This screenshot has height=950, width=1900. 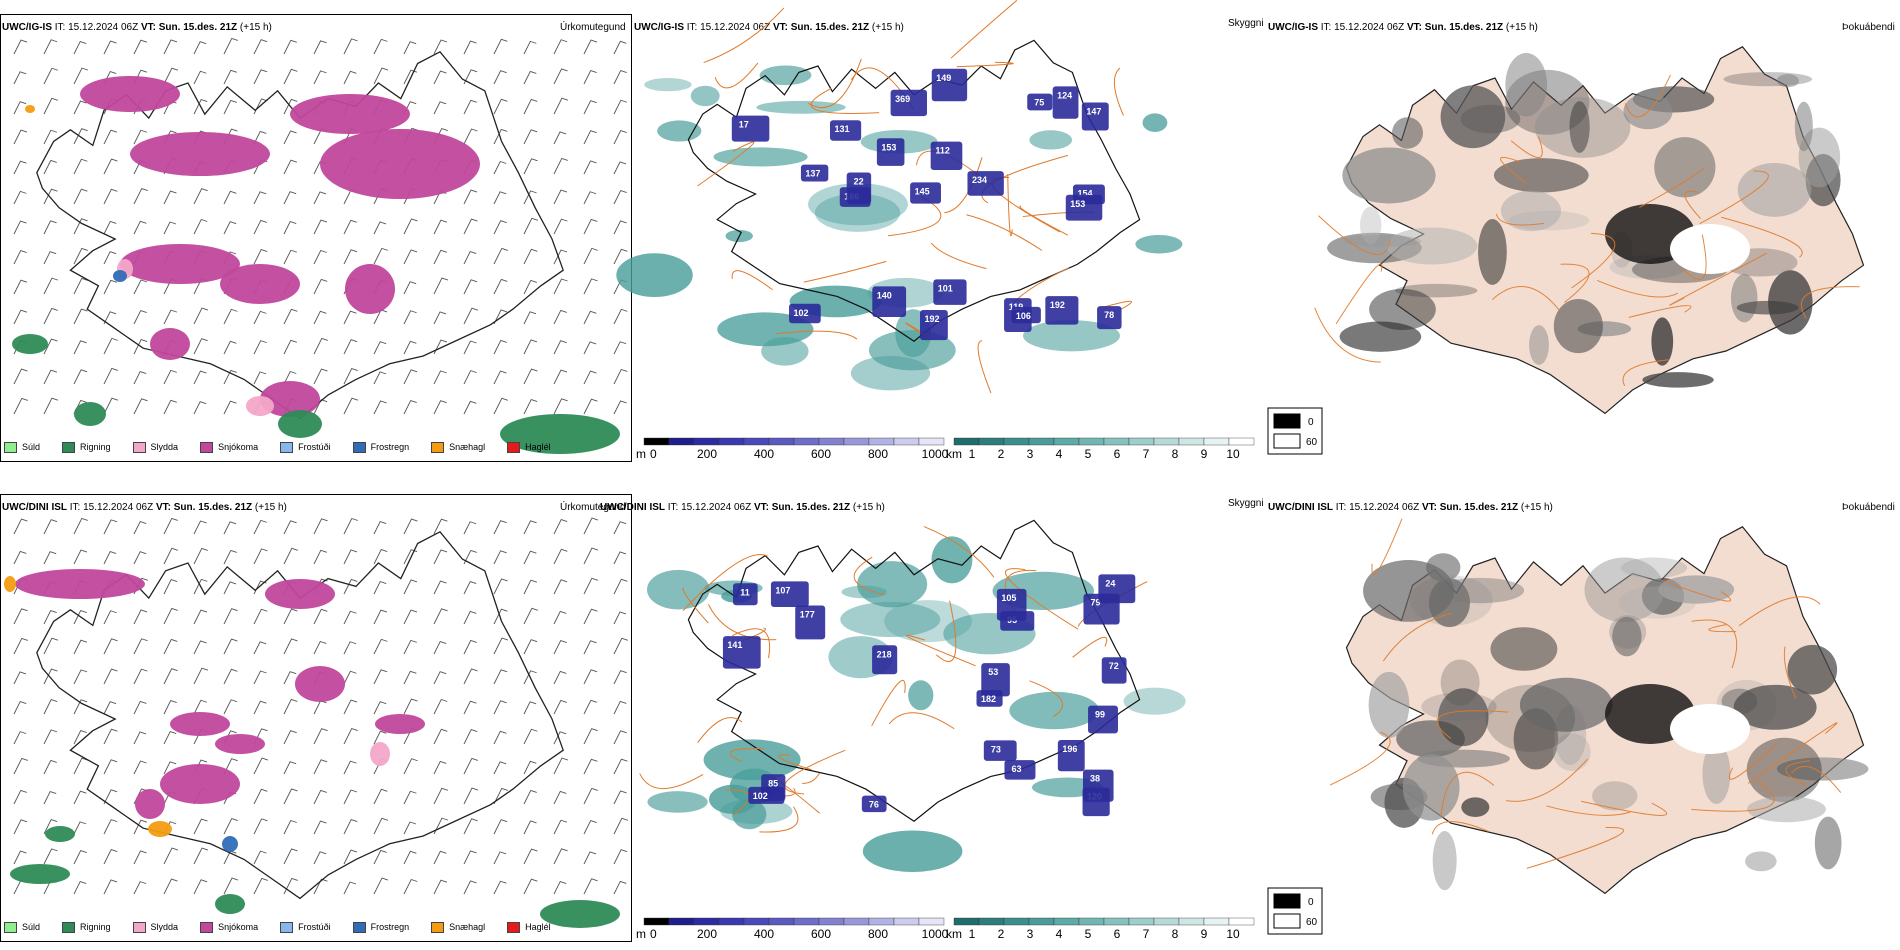 I want to click on precip-area-slydda, so click(x=260, y=406).